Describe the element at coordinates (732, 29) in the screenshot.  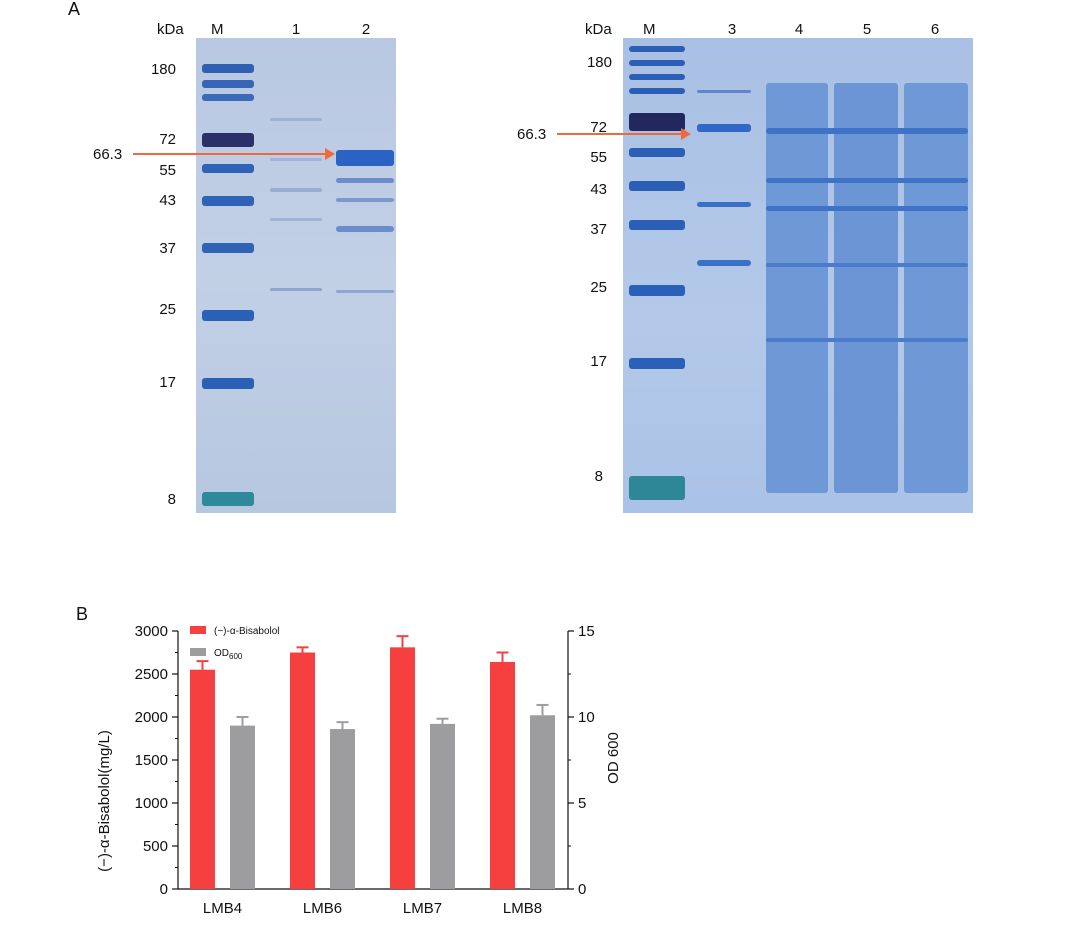
I see `right-gel-lane-3-label: 3` at that location.